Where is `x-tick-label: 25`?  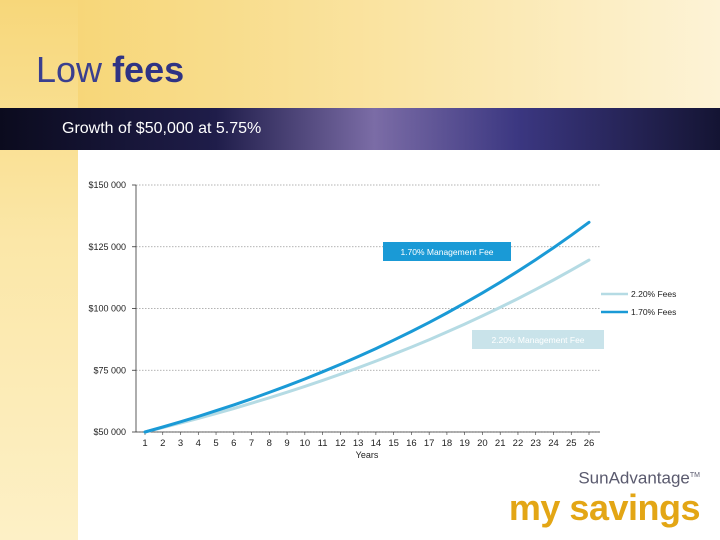 x-tick-label: 25 is located at coordinates (571, 443).